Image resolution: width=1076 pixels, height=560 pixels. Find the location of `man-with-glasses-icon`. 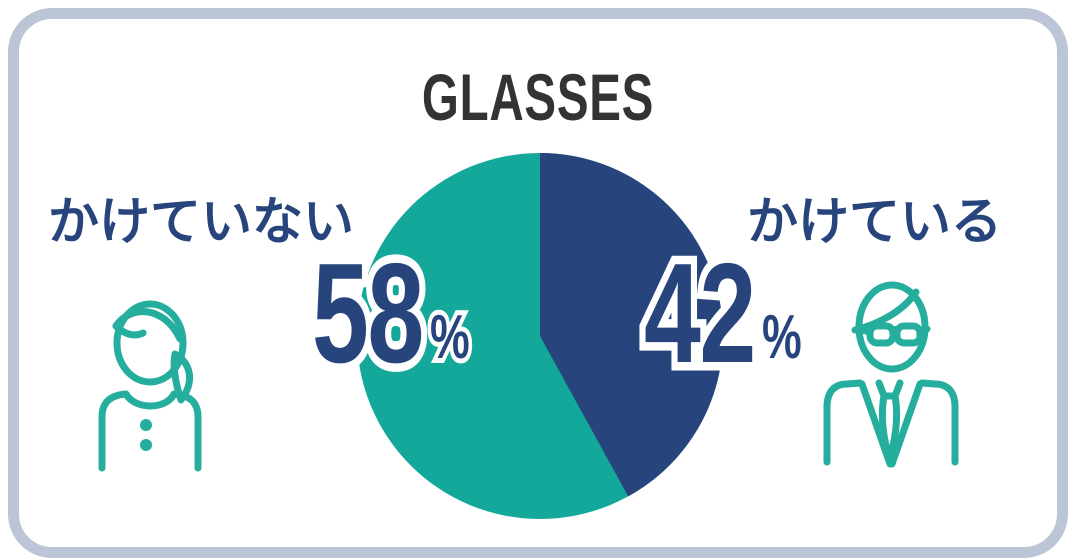

man-with-glasses-icon is located at coordinates (891, 374).